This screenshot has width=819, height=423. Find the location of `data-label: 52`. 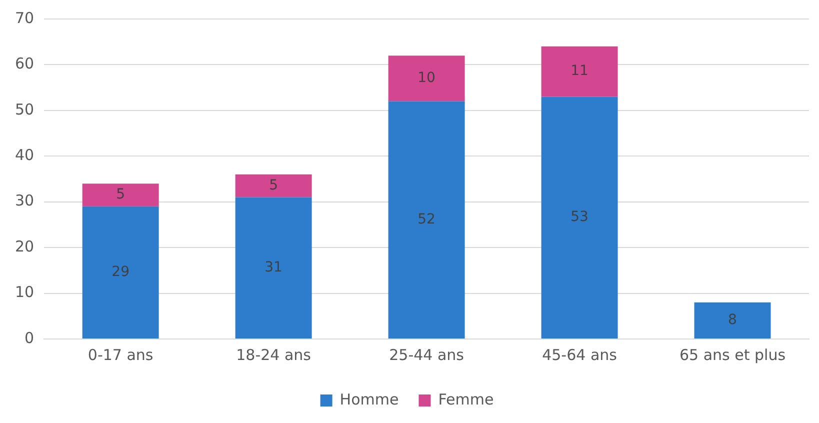

data-label: 52 is located at coordinates (427, 220).